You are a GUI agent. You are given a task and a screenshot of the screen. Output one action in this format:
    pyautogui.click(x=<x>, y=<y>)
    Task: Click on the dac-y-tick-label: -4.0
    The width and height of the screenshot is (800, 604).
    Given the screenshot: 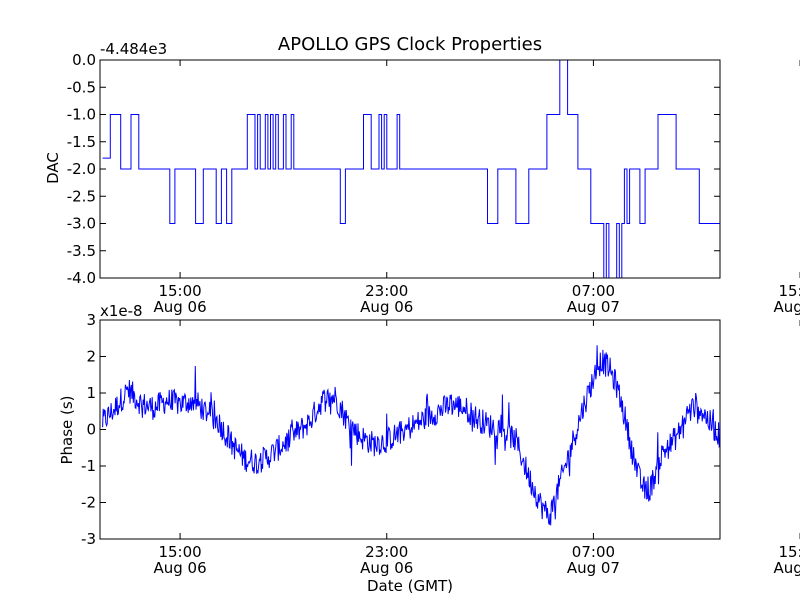 What is the action you would take?
    pyautogui.click(x=81, y=278)
    